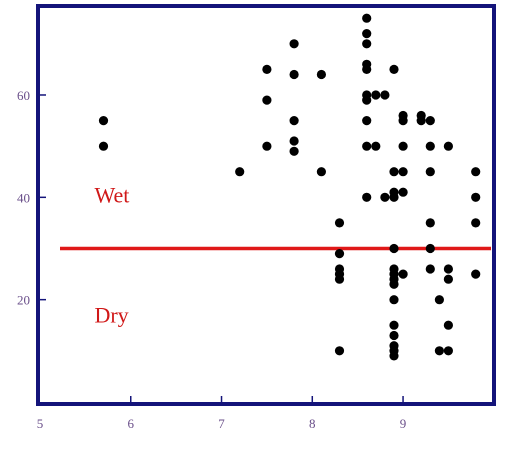  Describe the element at coordinates (40, 423) in the screenshot. I see `x-tick-label: 5` at that location.